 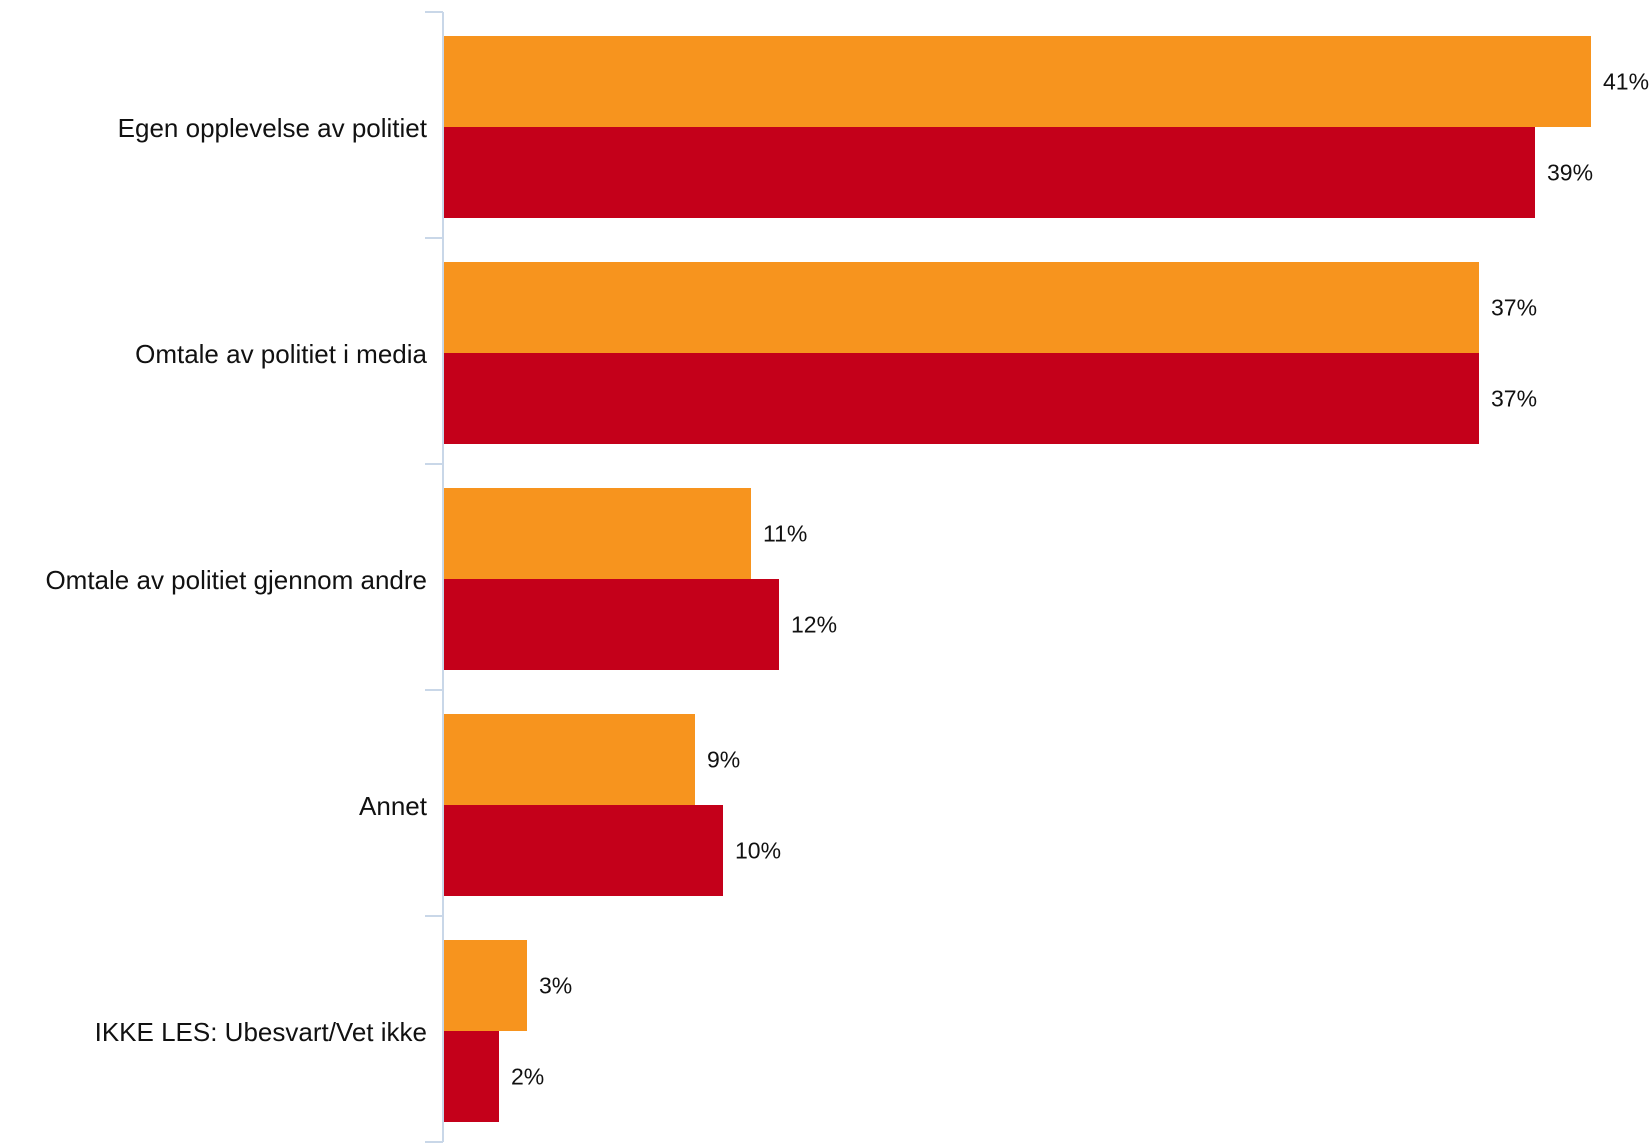 I want to click on value-label-series-1-cat-3: 11%, so click(x=785, y=534).